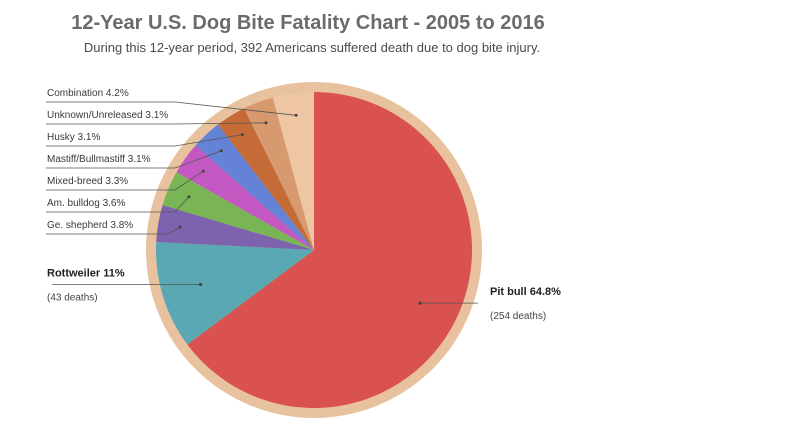 The height and width of the screenshot is (441, 800). What do you see at coordinates (171, 108) in the screenshot?
I see `leader-line-combination` at bounding box center [171, 108].